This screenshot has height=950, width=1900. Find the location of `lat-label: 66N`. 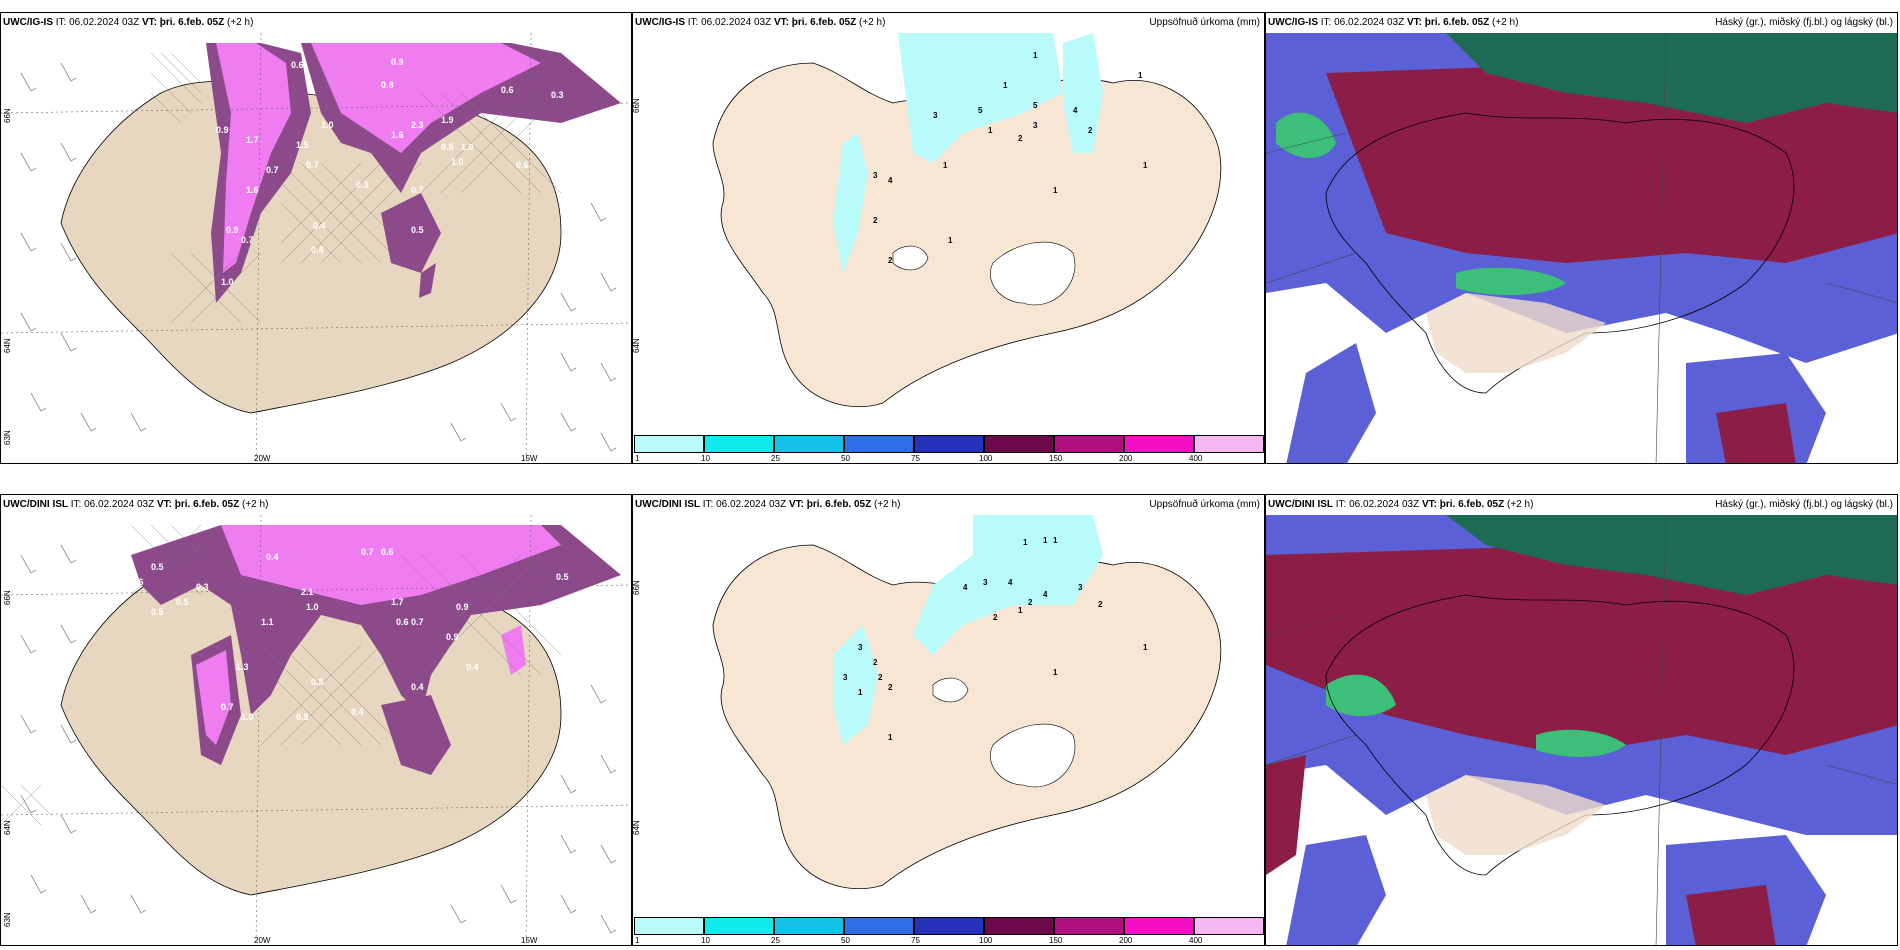

lat-label: 66N is located at coordinates (7, 597).